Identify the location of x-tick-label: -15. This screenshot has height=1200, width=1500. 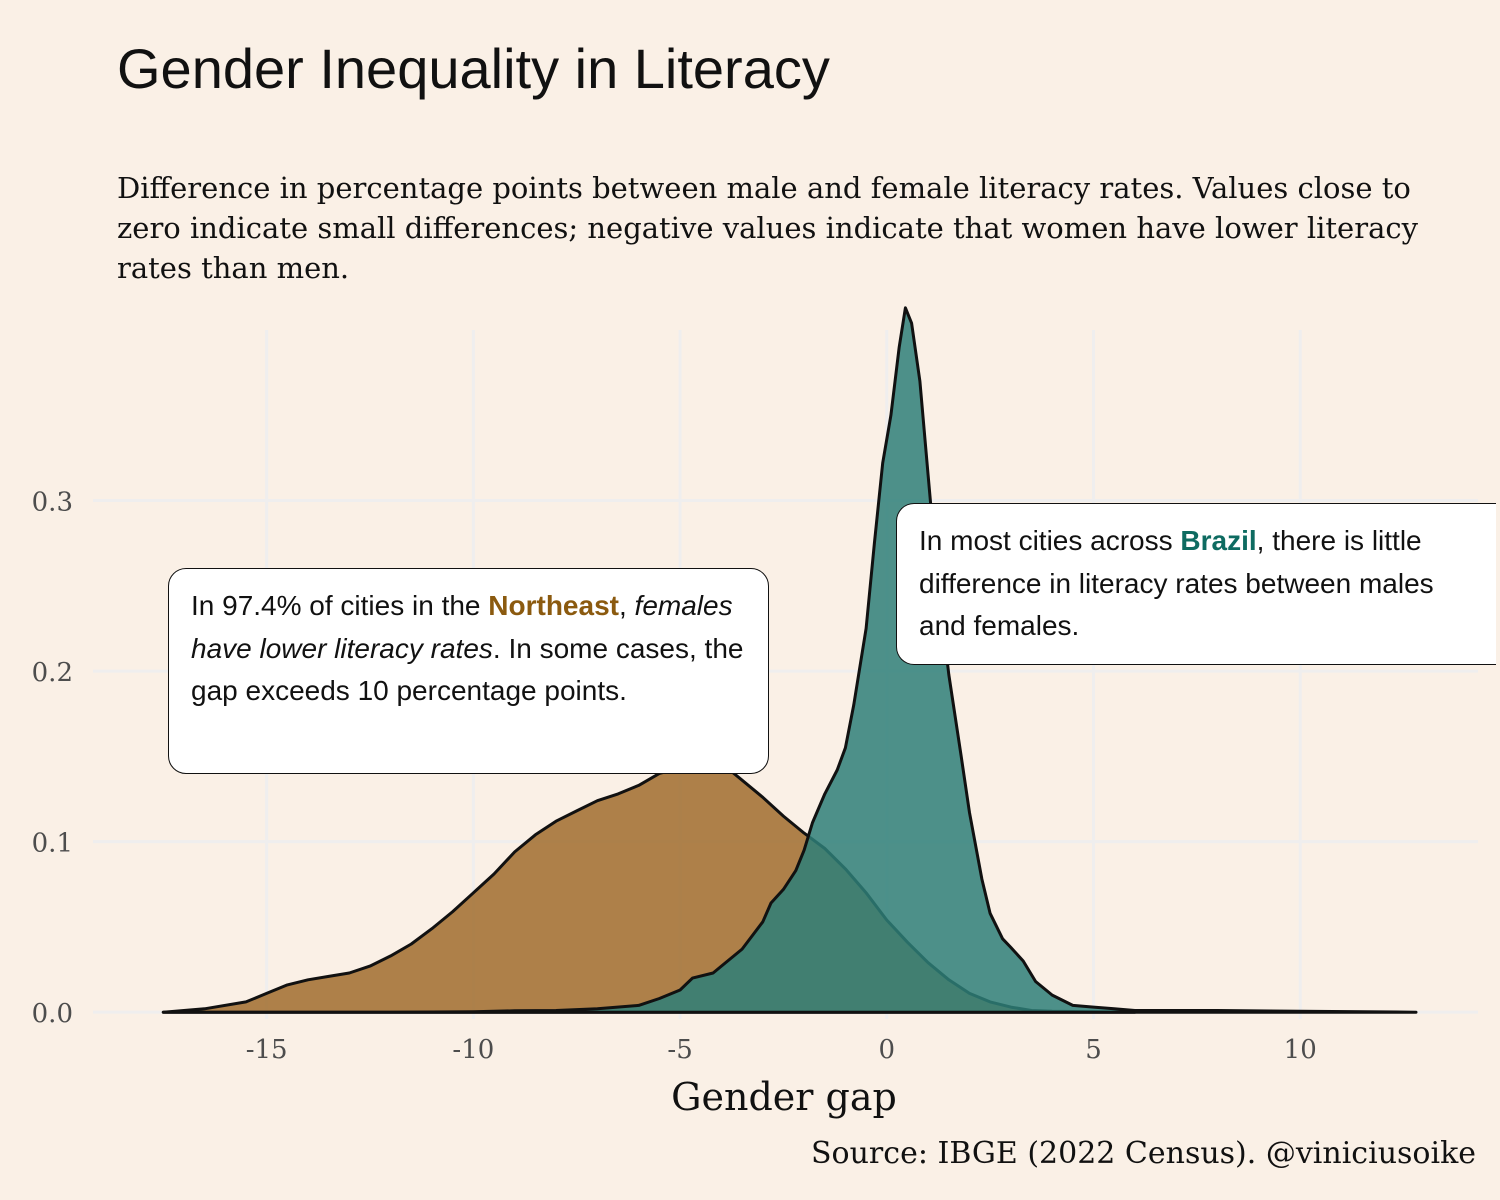
(267, 1050).